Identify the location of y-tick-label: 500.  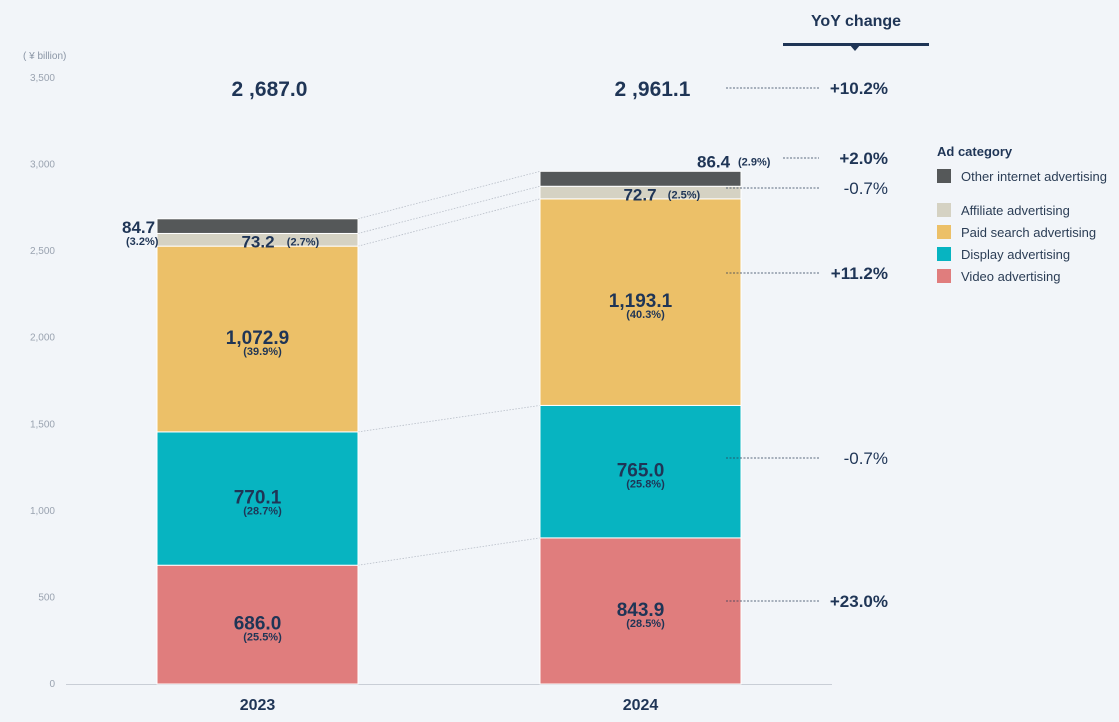
(46, 597).